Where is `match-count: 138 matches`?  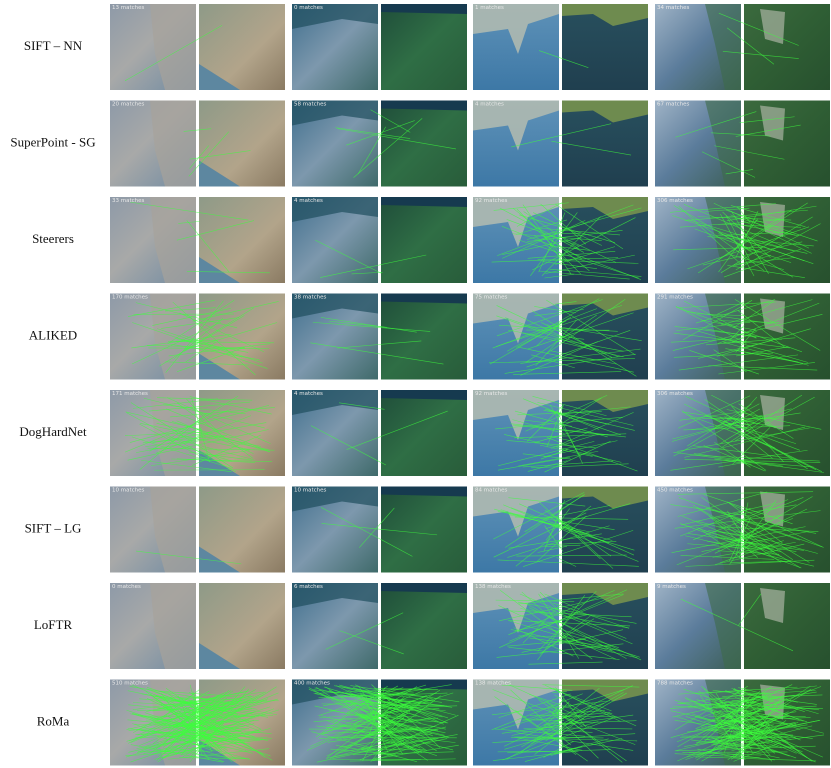
match-count: 138 matches is located at coordinates (493, 684).